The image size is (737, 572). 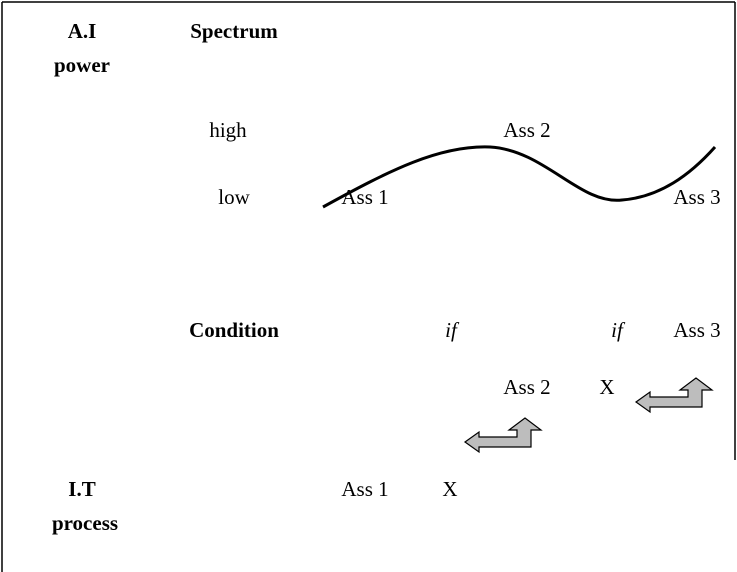 What do you see at coordinates (85, 523) in the screenshot?
I see `side-label: process` at bounding box center [85, 523].